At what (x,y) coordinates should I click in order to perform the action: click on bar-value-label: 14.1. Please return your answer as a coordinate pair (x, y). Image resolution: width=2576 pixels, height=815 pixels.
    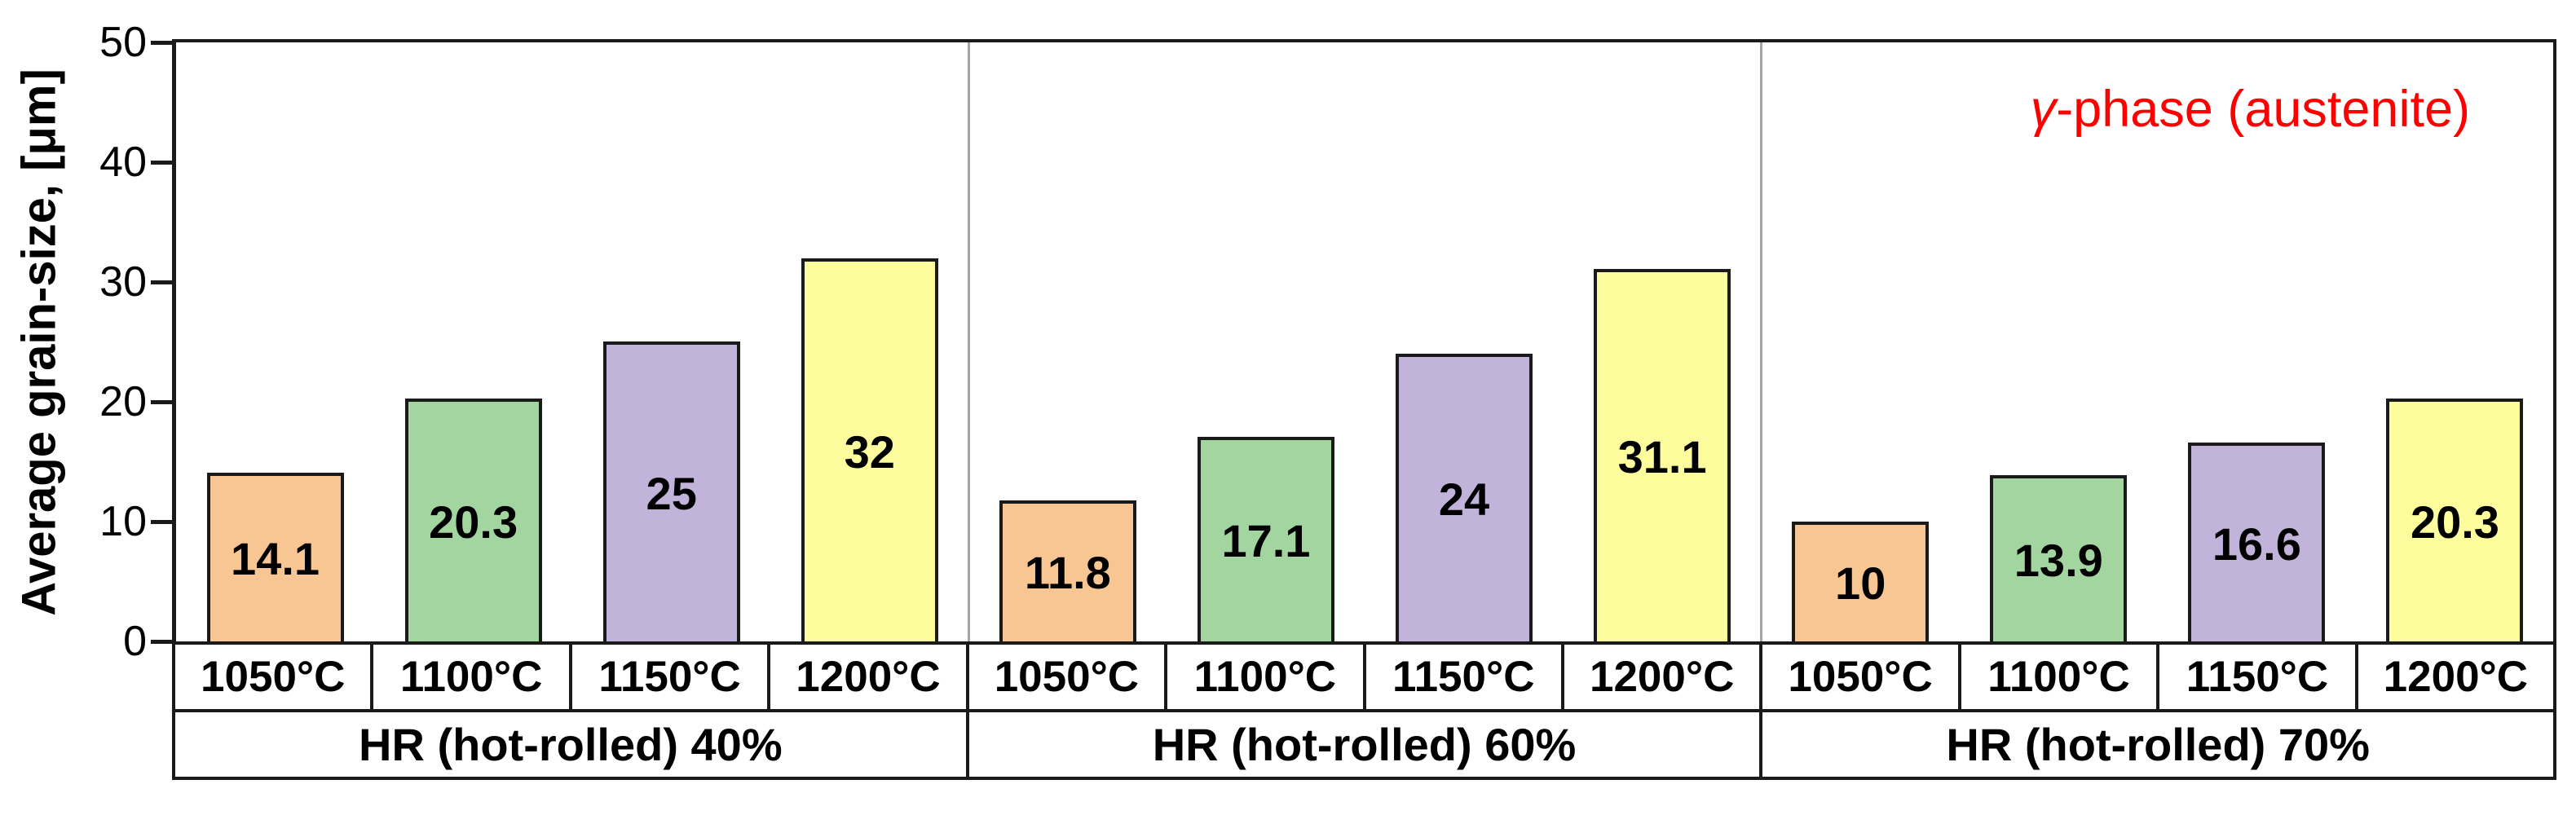
    Looking at the image, I should click on (275, 558).